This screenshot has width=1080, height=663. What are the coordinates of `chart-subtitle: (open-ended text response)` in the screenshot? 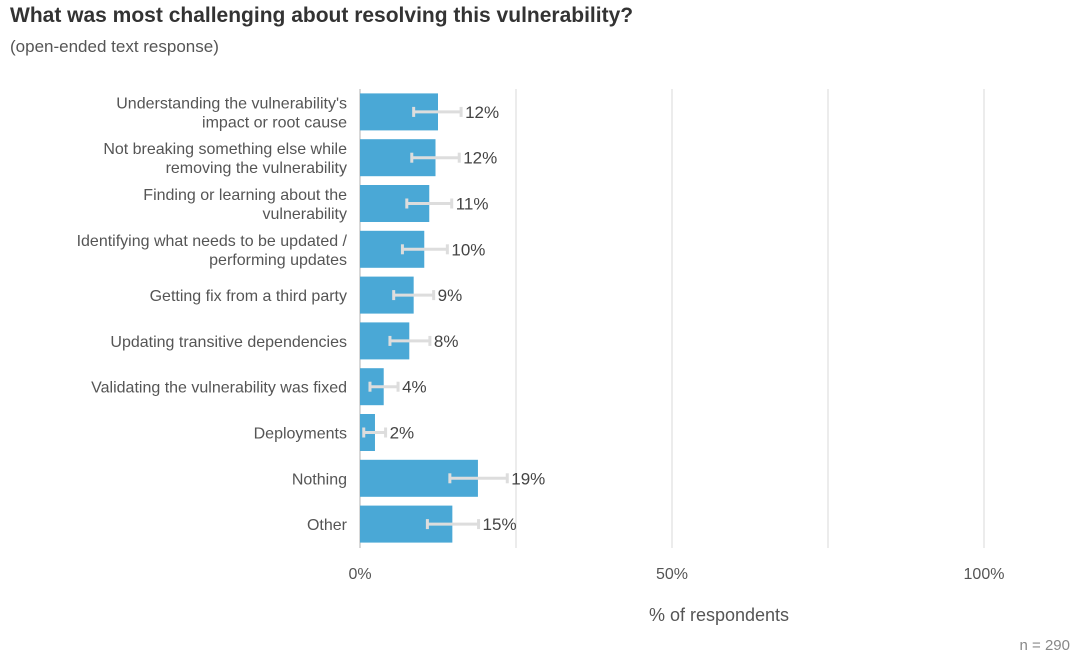 It's located at (114, 46).